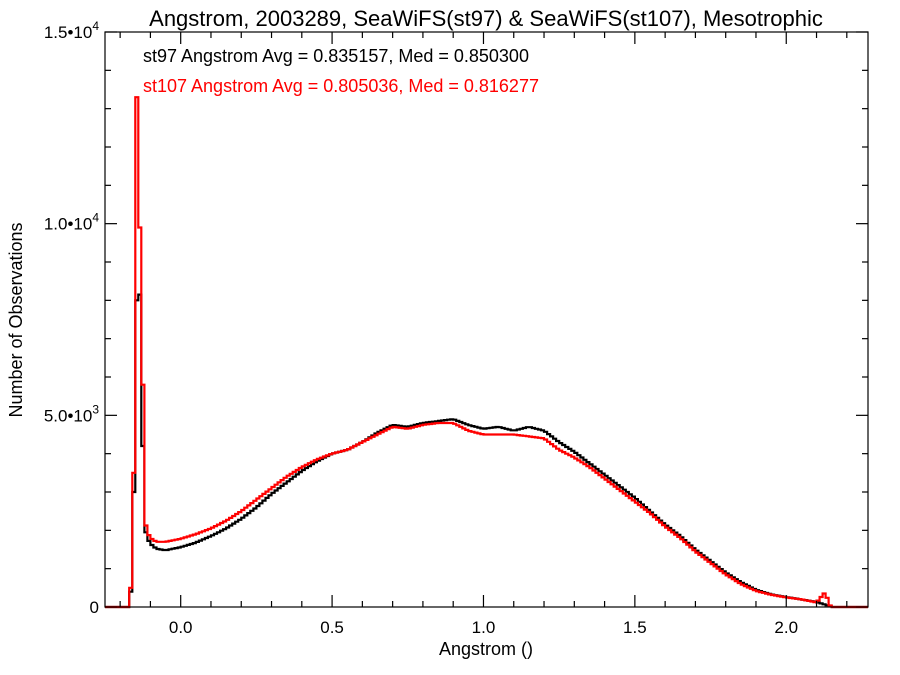 The image size is (900, 675). Describe the element at coordinates (16, 319) in the screenshot. I see `y-axis-label: Number of Observations` at that location.